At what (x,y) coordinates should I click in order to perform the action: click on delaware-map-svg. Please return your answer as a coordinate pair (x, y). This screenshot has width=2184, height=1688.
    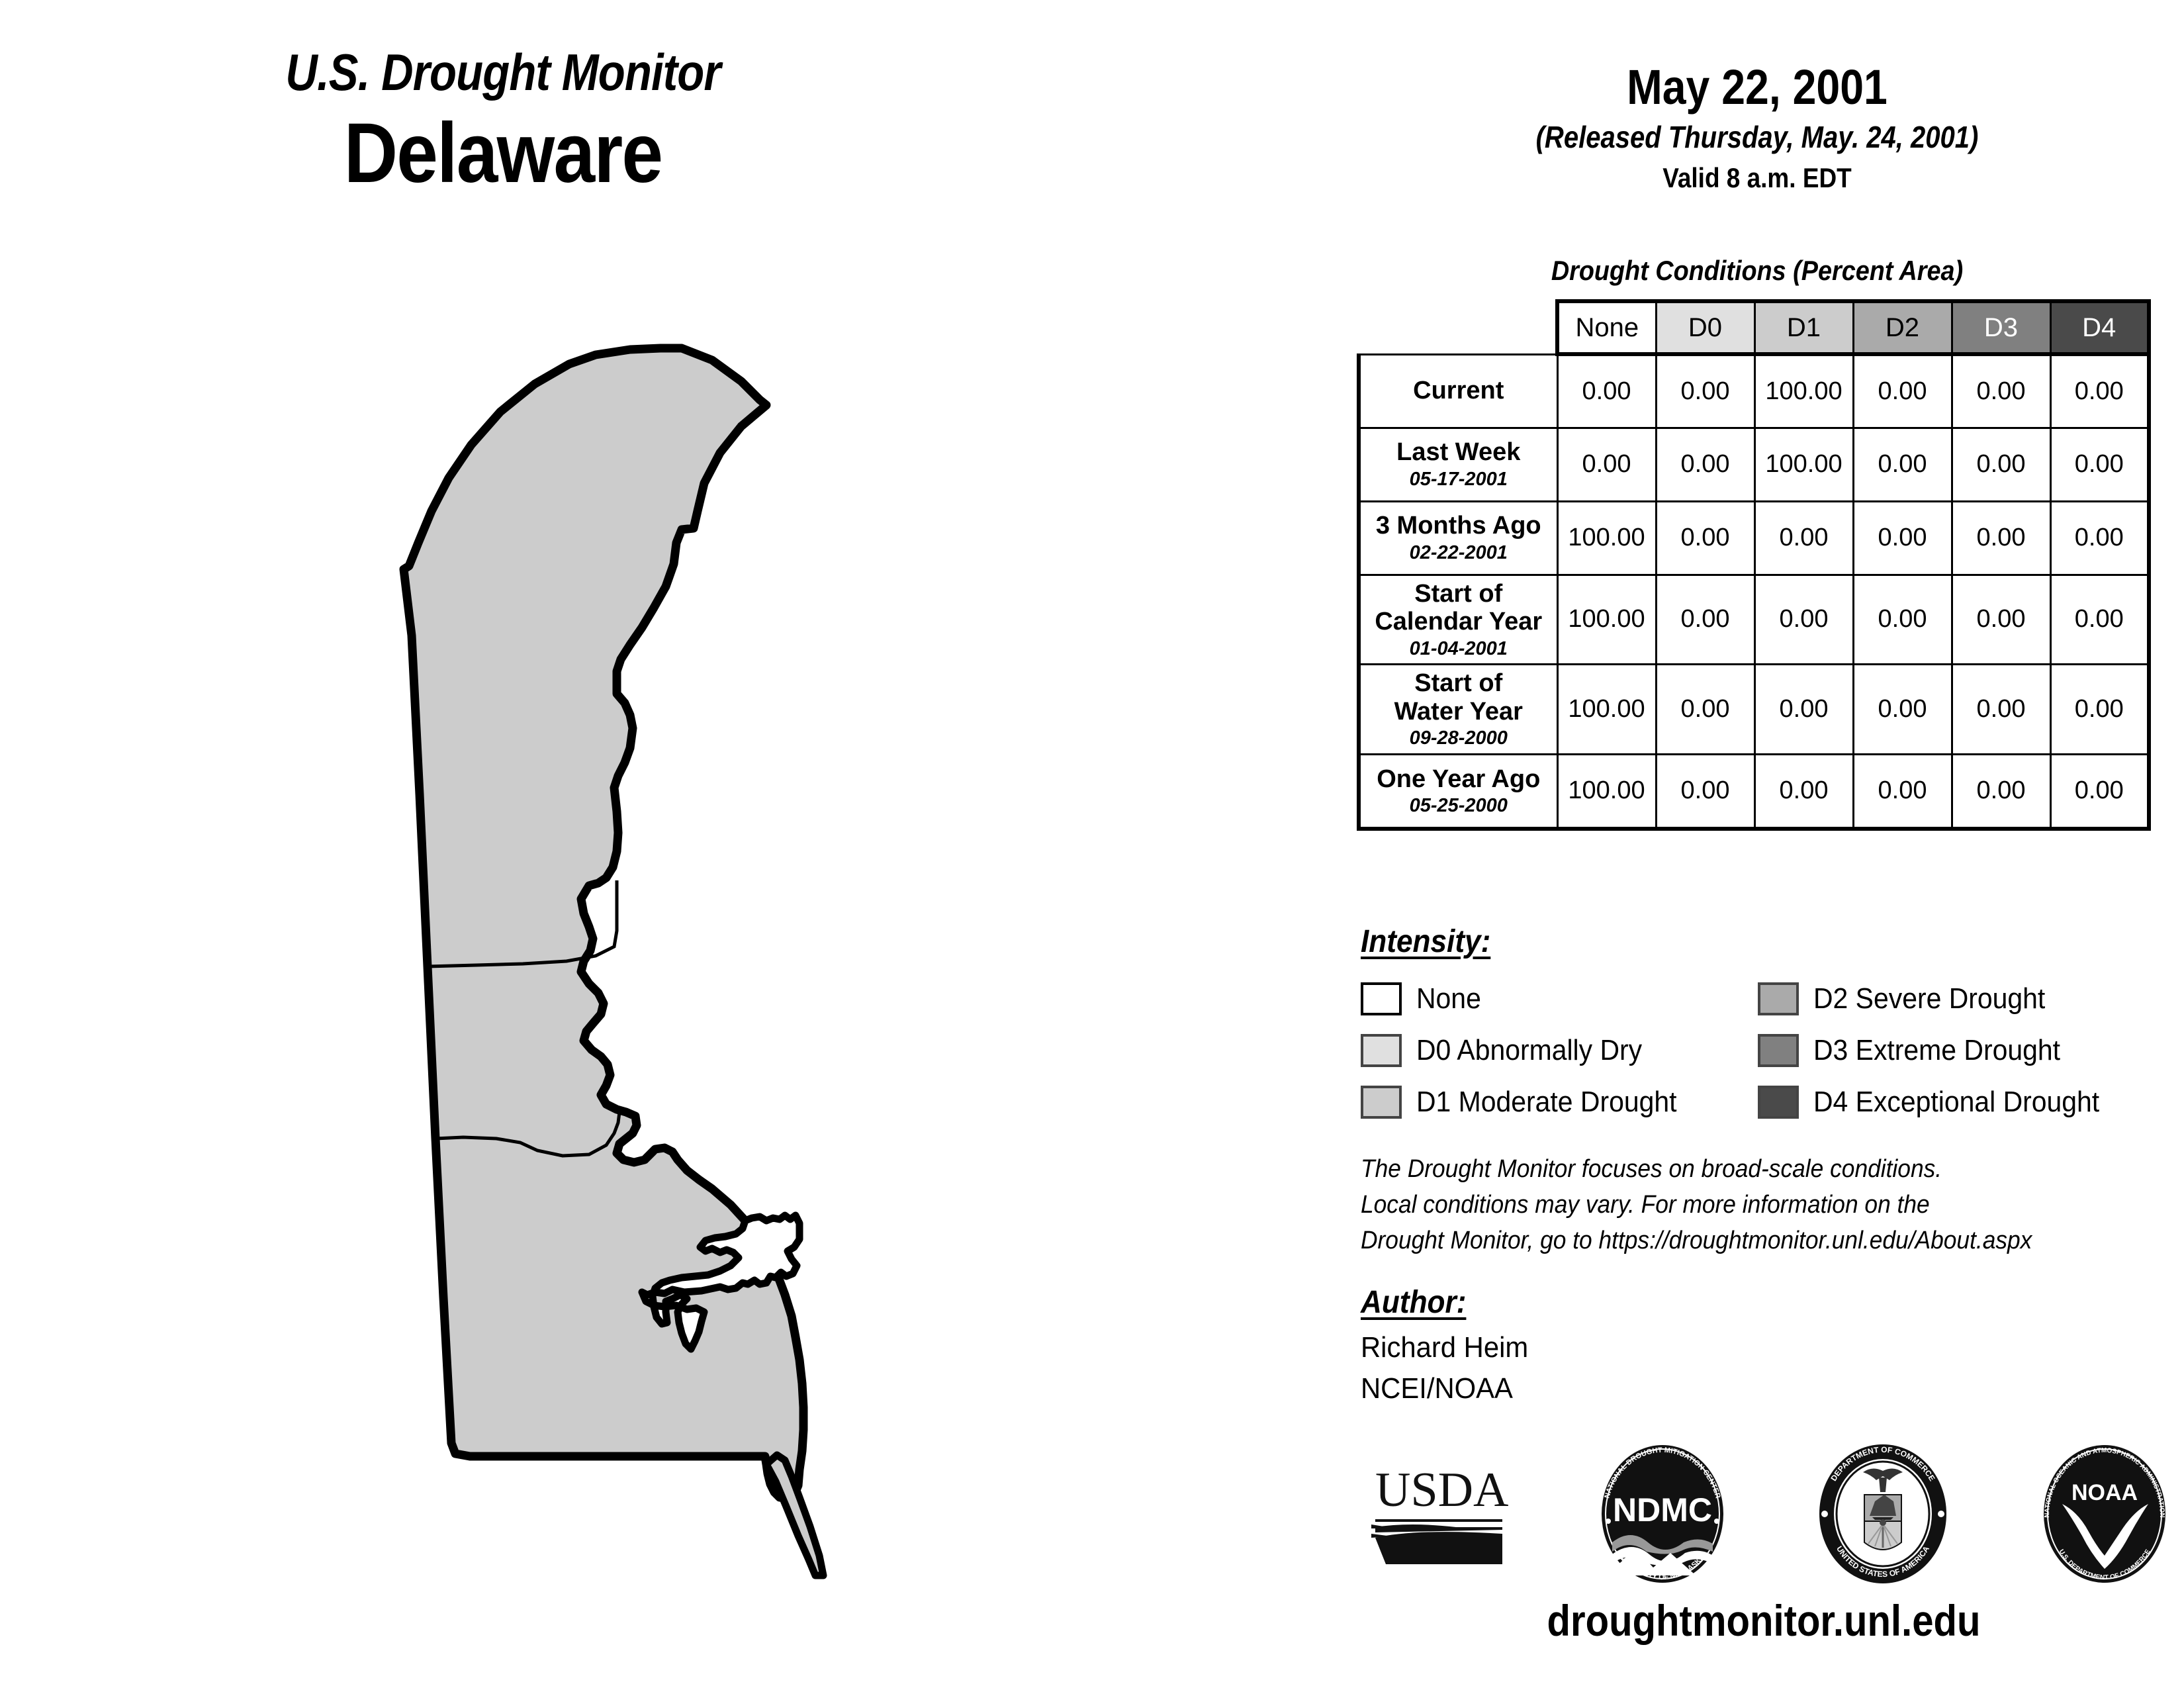
    Looking at the image, I should click on (613, 961).